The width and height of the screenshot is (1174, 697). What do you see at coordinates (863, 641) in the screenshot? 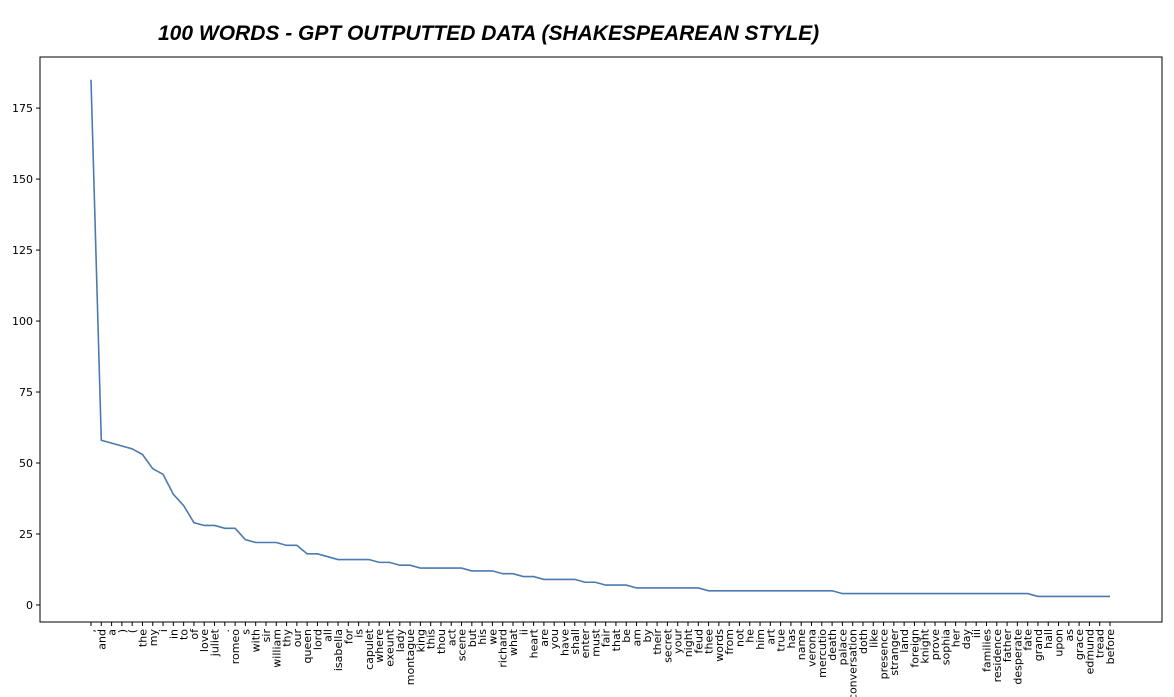
I see `x-tick-label: doth` at bounding box center [863, 641].